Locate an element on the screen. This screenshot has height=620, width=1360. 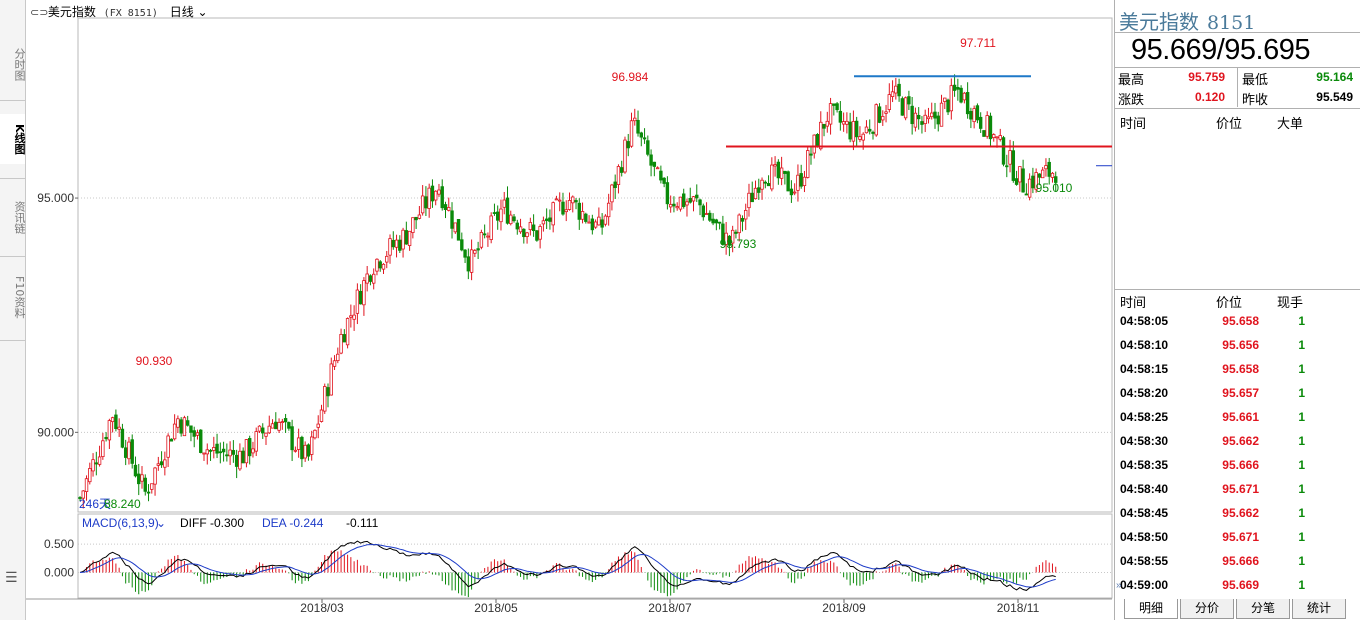
change-value: 0.120 is located at coordinates (1209, 97).